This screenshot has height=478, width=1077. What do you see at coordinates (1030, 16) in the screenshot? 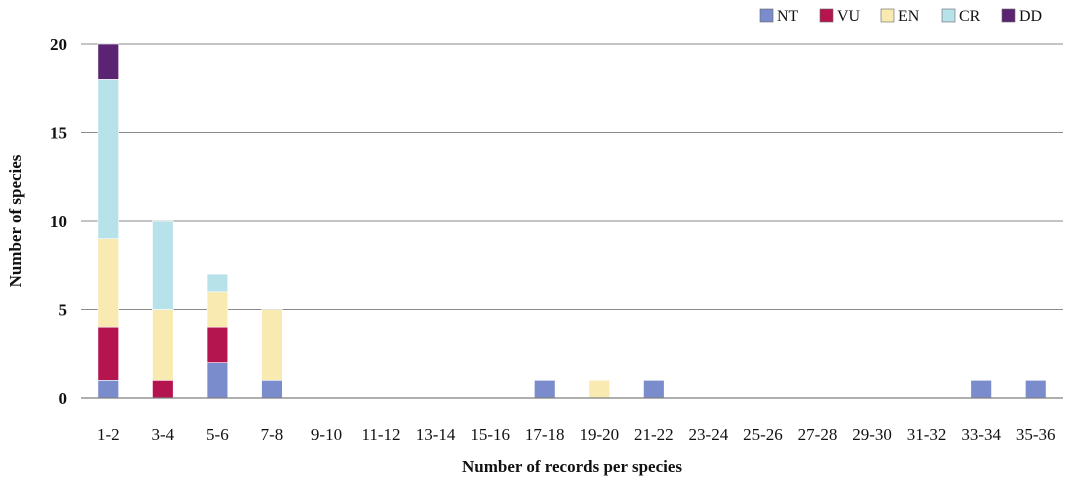
I see `legend-label-dd: DD` at bounding box center [1030, 16].